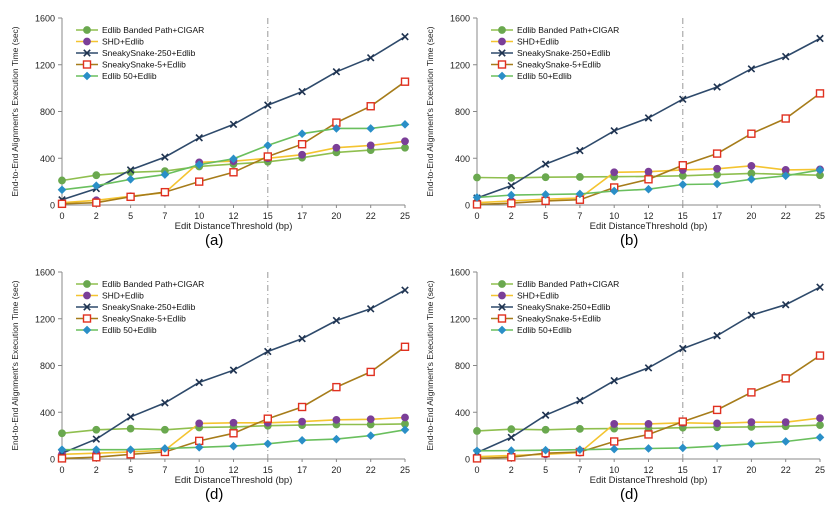  What do you see at coordinates (164, 216) in the screenshot?
I see `x-tick-label: 7` at bounding box center [164, 216].